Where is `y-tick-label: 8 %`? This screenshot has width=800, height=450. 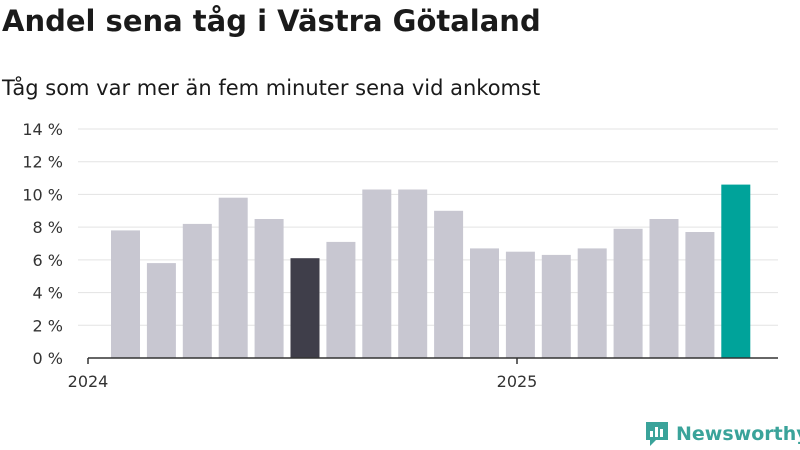
y-tick-label: 8 % is located at coordinates (48, 227).